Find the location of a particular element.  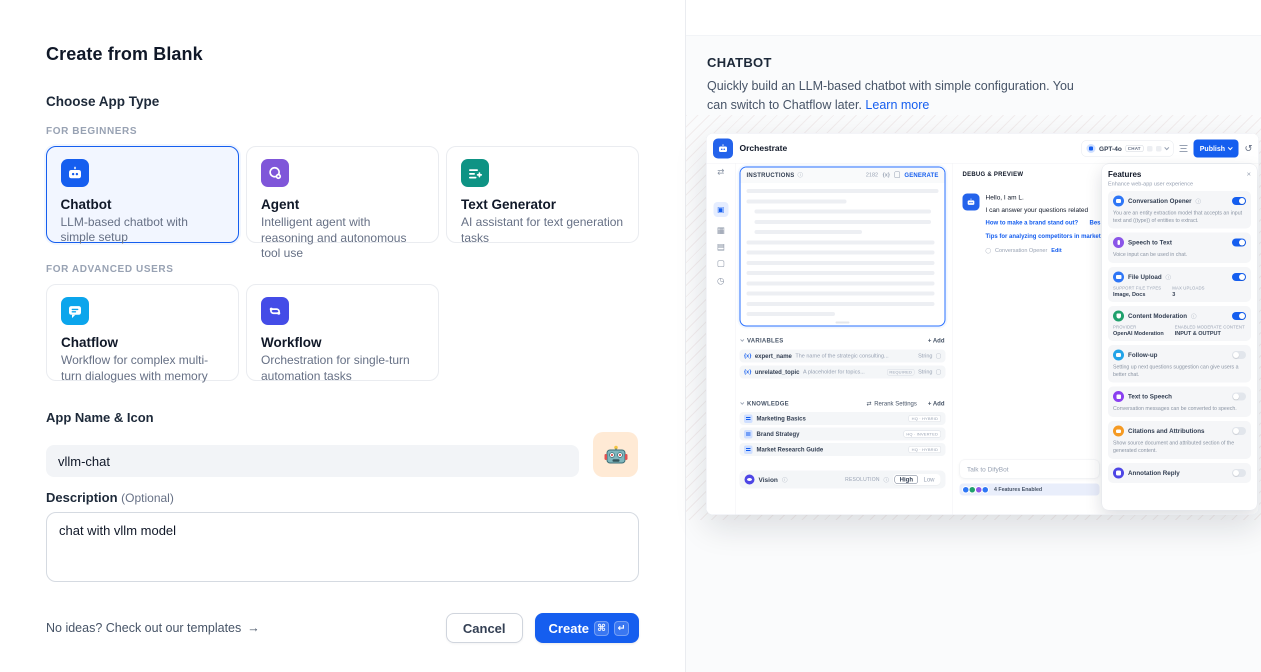

resolution-high: High is located at coordinates (906, 479).